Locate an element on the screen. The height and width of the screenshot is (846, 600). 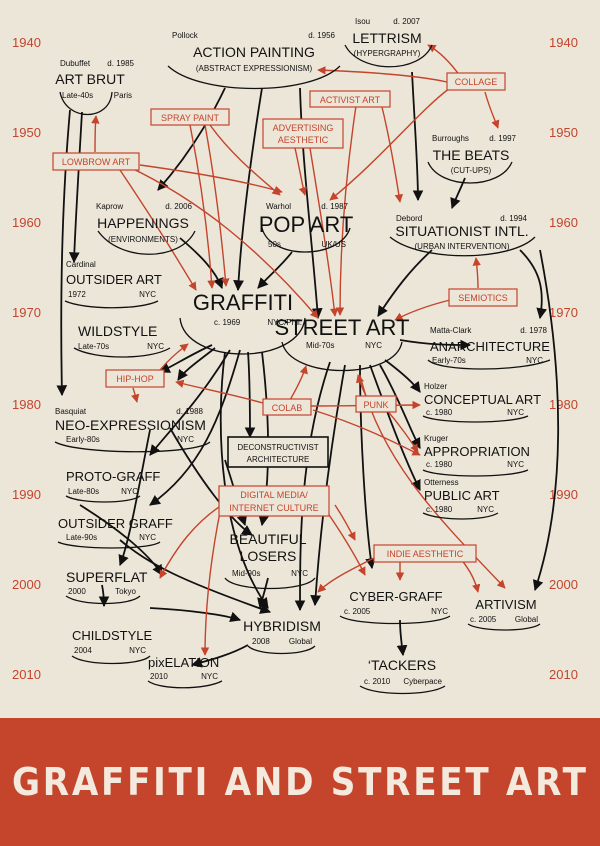
svg-text: OUTSIDER ART is located at coordinates (114, 279).